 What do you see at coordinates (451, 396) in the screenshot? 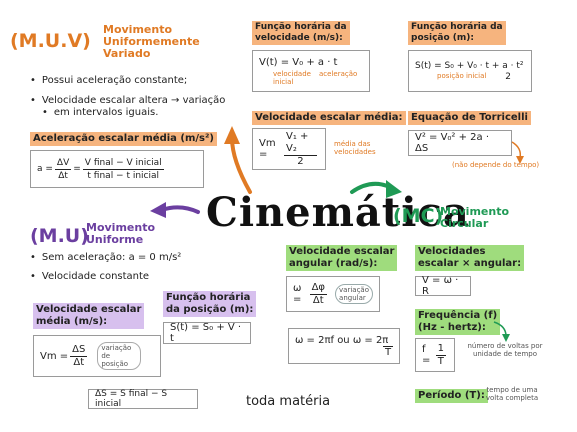
I see `mc-period-label: Período (T):` at bounding box center [451, 396].